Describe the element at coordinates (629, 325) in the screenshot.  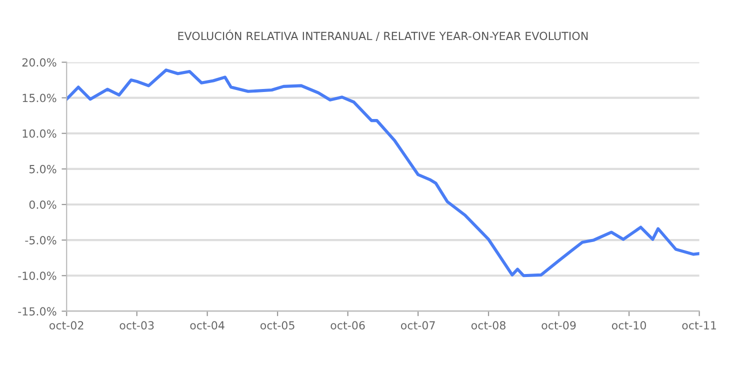
I see `x-tick-label: oct-10` at that location.